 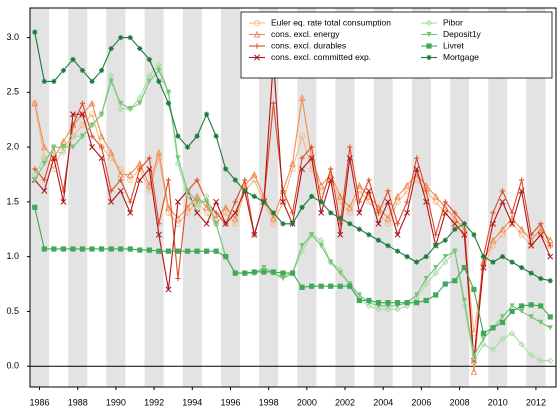 What do you see at coordinates (12, 311) in the screenshot?
I see `y-tick-label: 0.5` at bounding box center [12, 311].